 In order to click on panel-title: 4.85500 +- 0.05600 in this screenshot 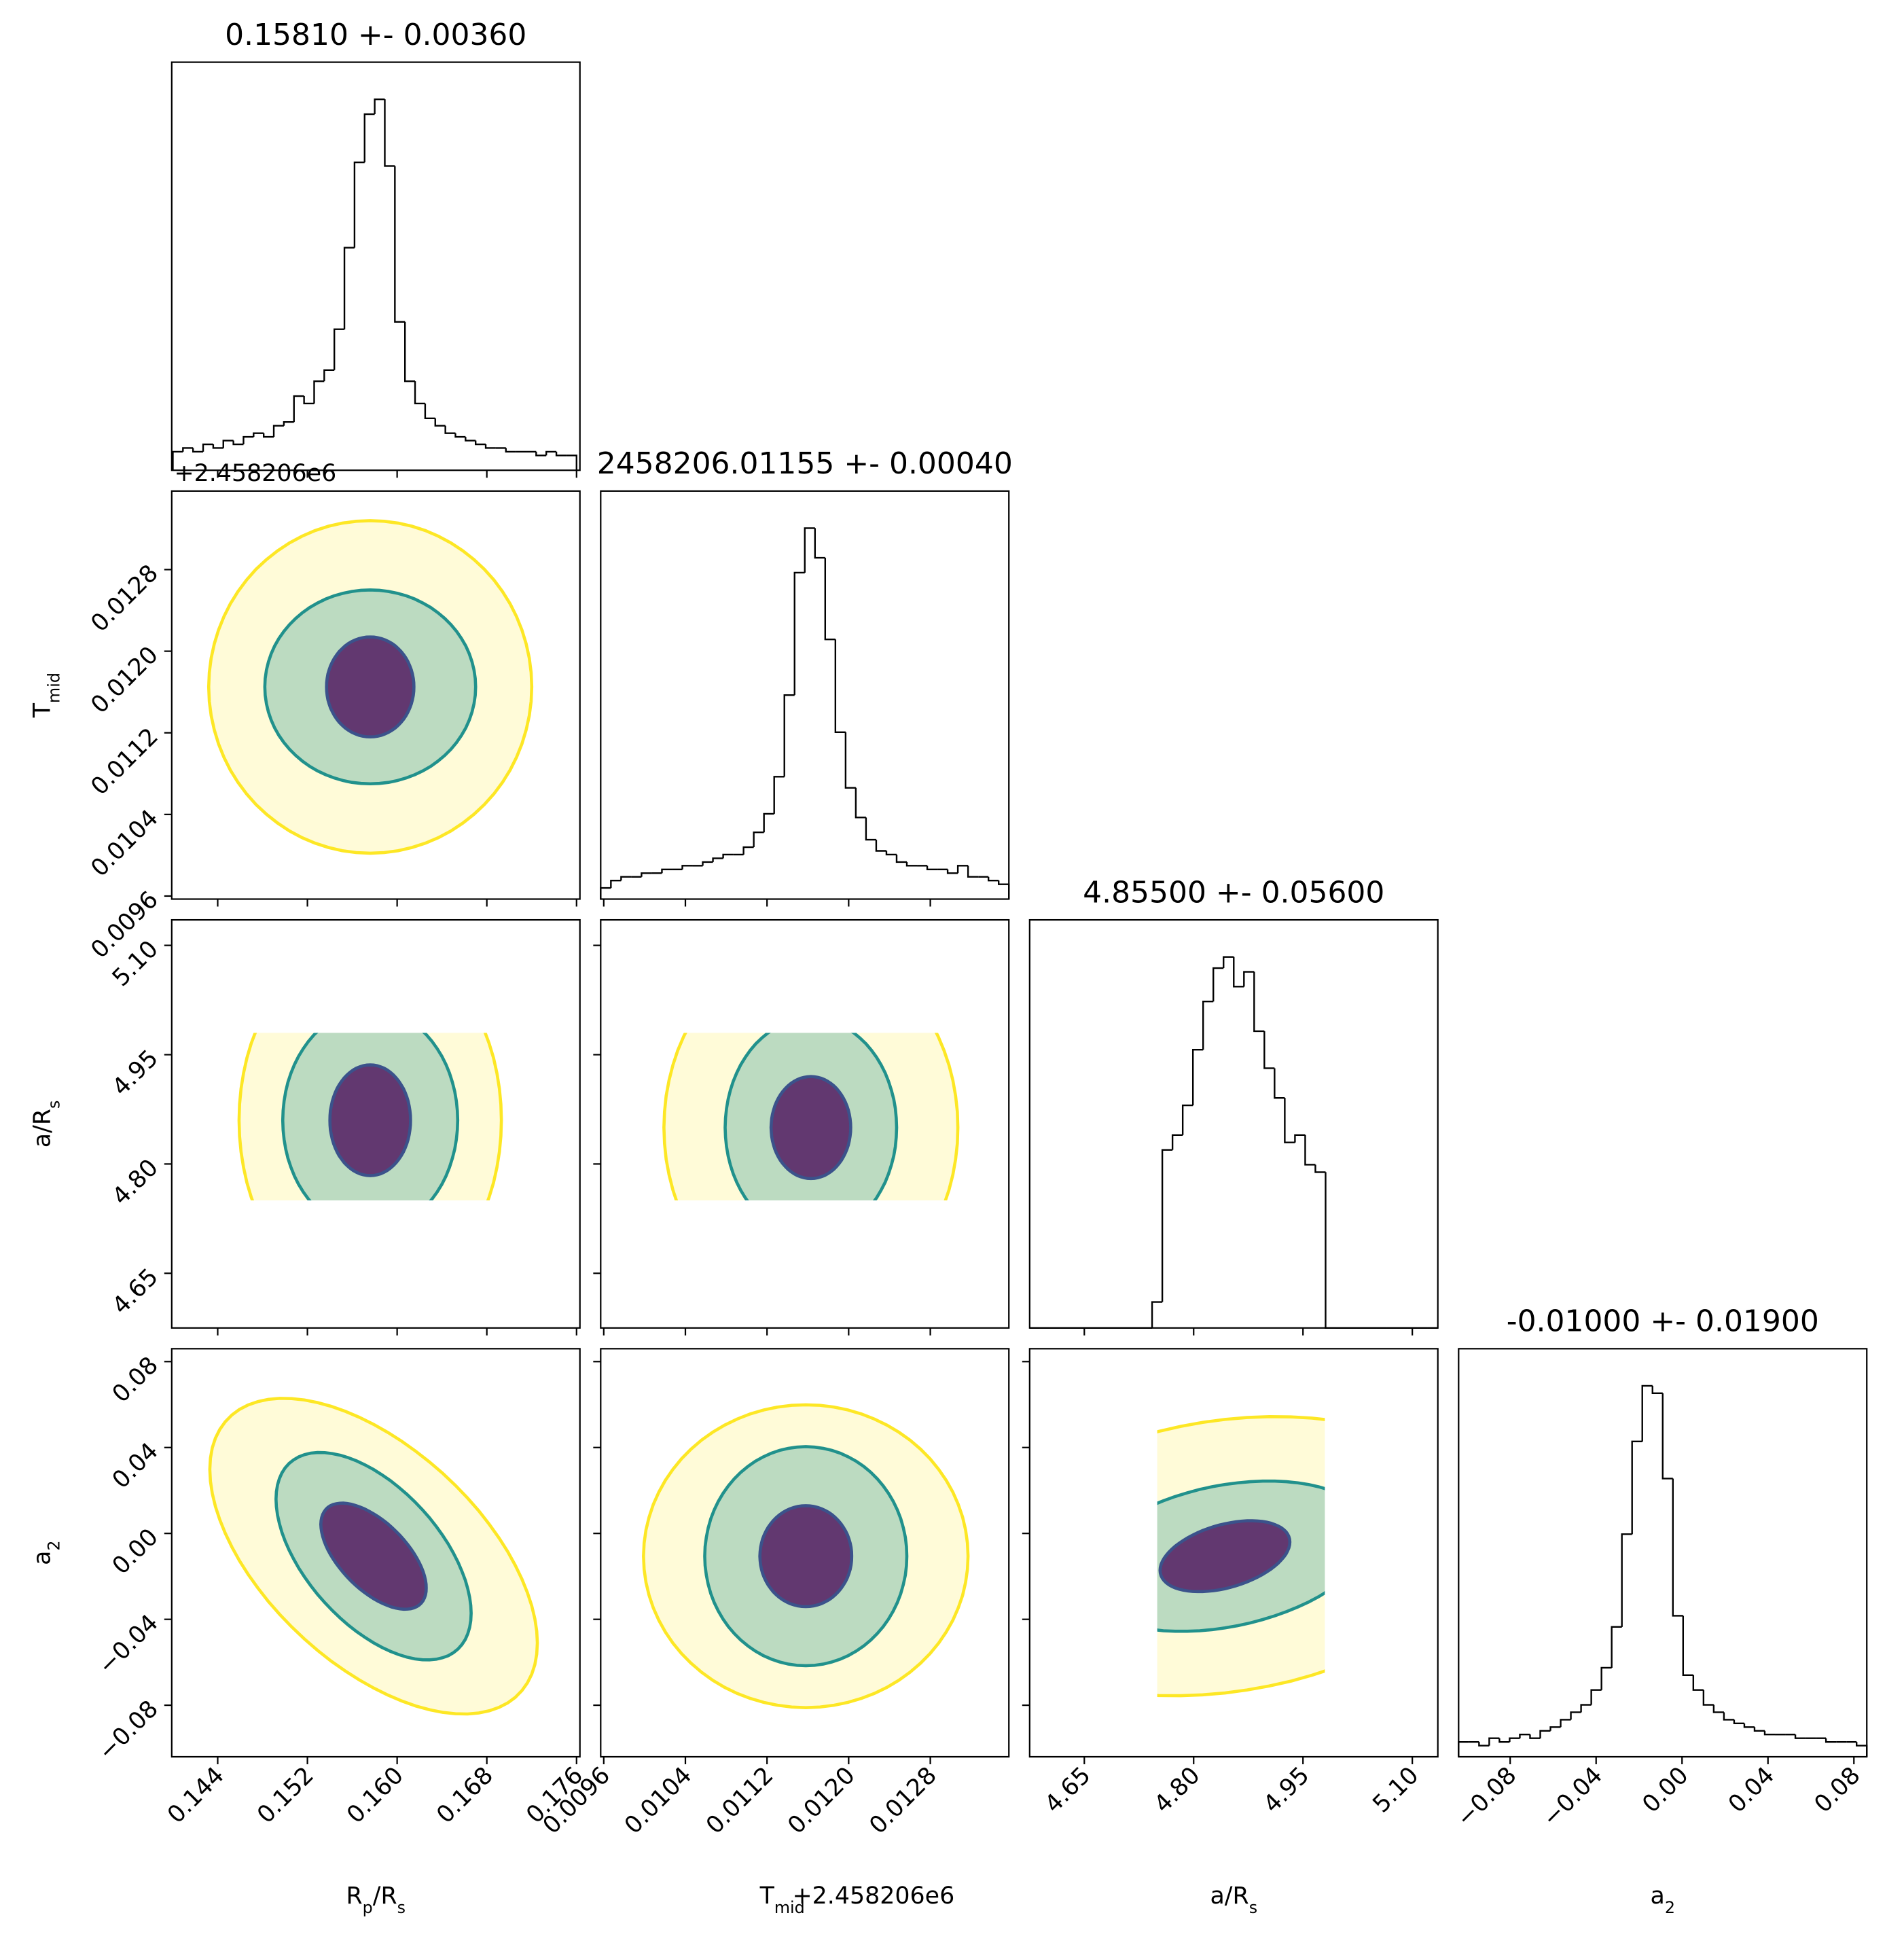, I will do `click(1233, 892)`.